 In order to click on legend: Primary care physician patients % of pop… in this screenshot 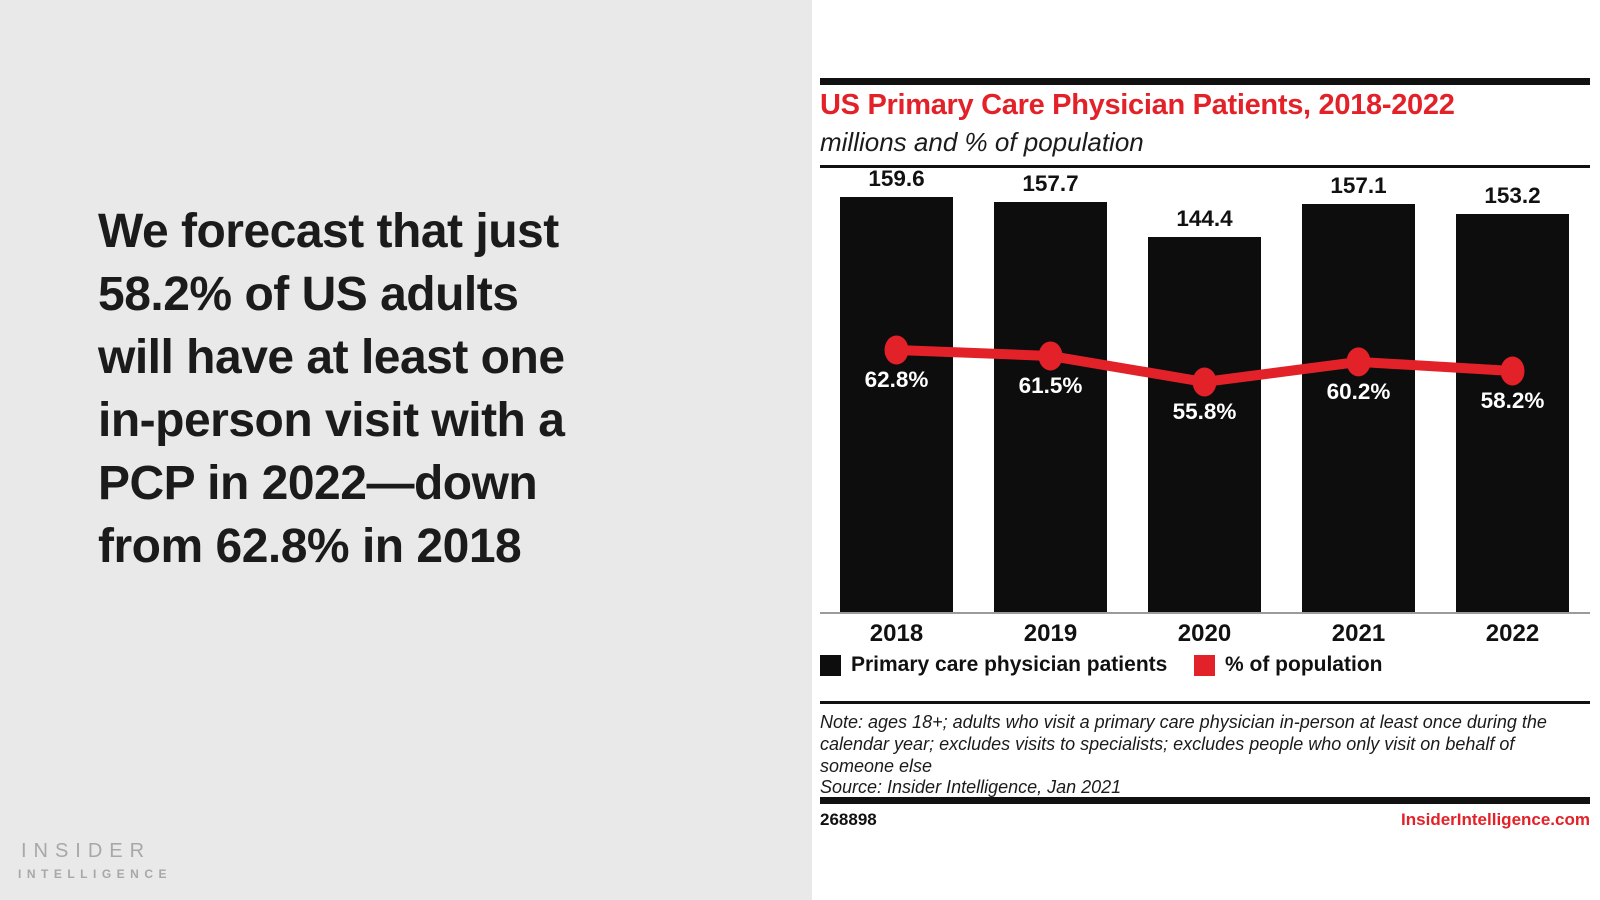, I will do `click(1205, 666)`.